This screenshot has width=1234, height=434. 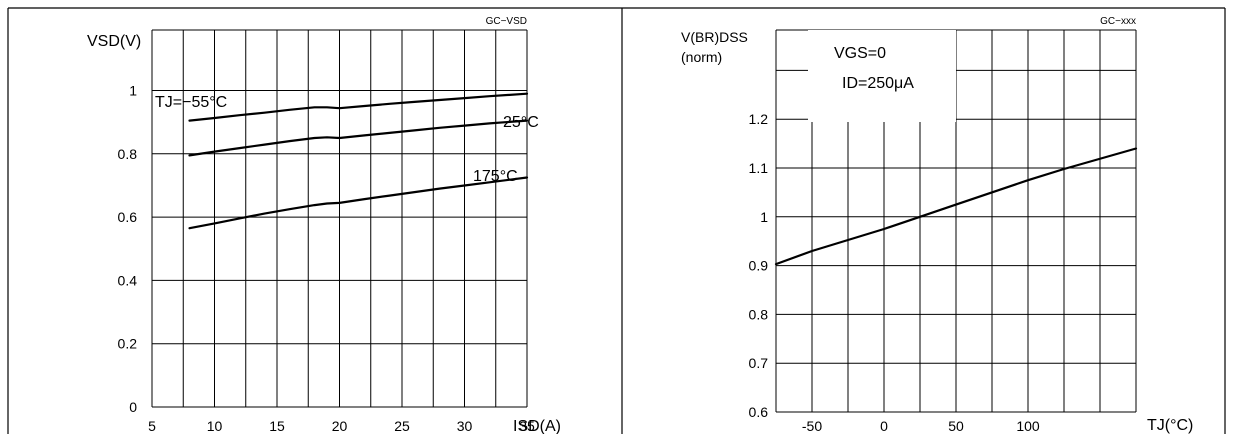 What do you see at coordinates (759, 266) in the screenshot?
I see `right-y-tick-label: 0.9` at bounding box center [759, 266].